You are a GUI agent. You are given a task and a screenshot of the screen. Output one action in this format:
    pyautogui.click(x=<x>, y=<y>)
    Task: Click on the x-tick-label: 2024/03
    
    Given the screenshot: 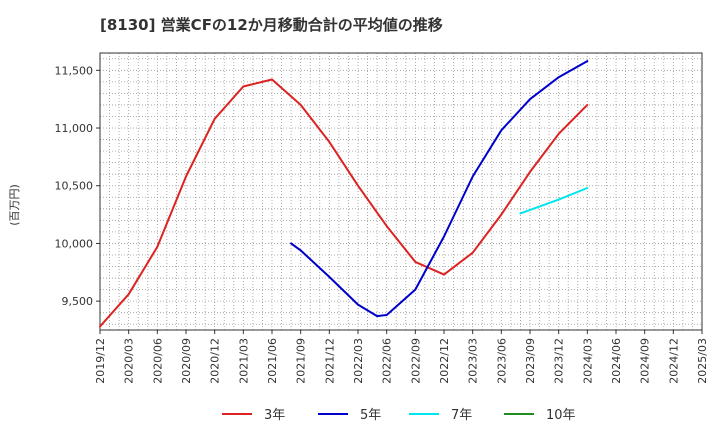 What is the action you would take?
    pyautogui.click(x=587, y=361)
    